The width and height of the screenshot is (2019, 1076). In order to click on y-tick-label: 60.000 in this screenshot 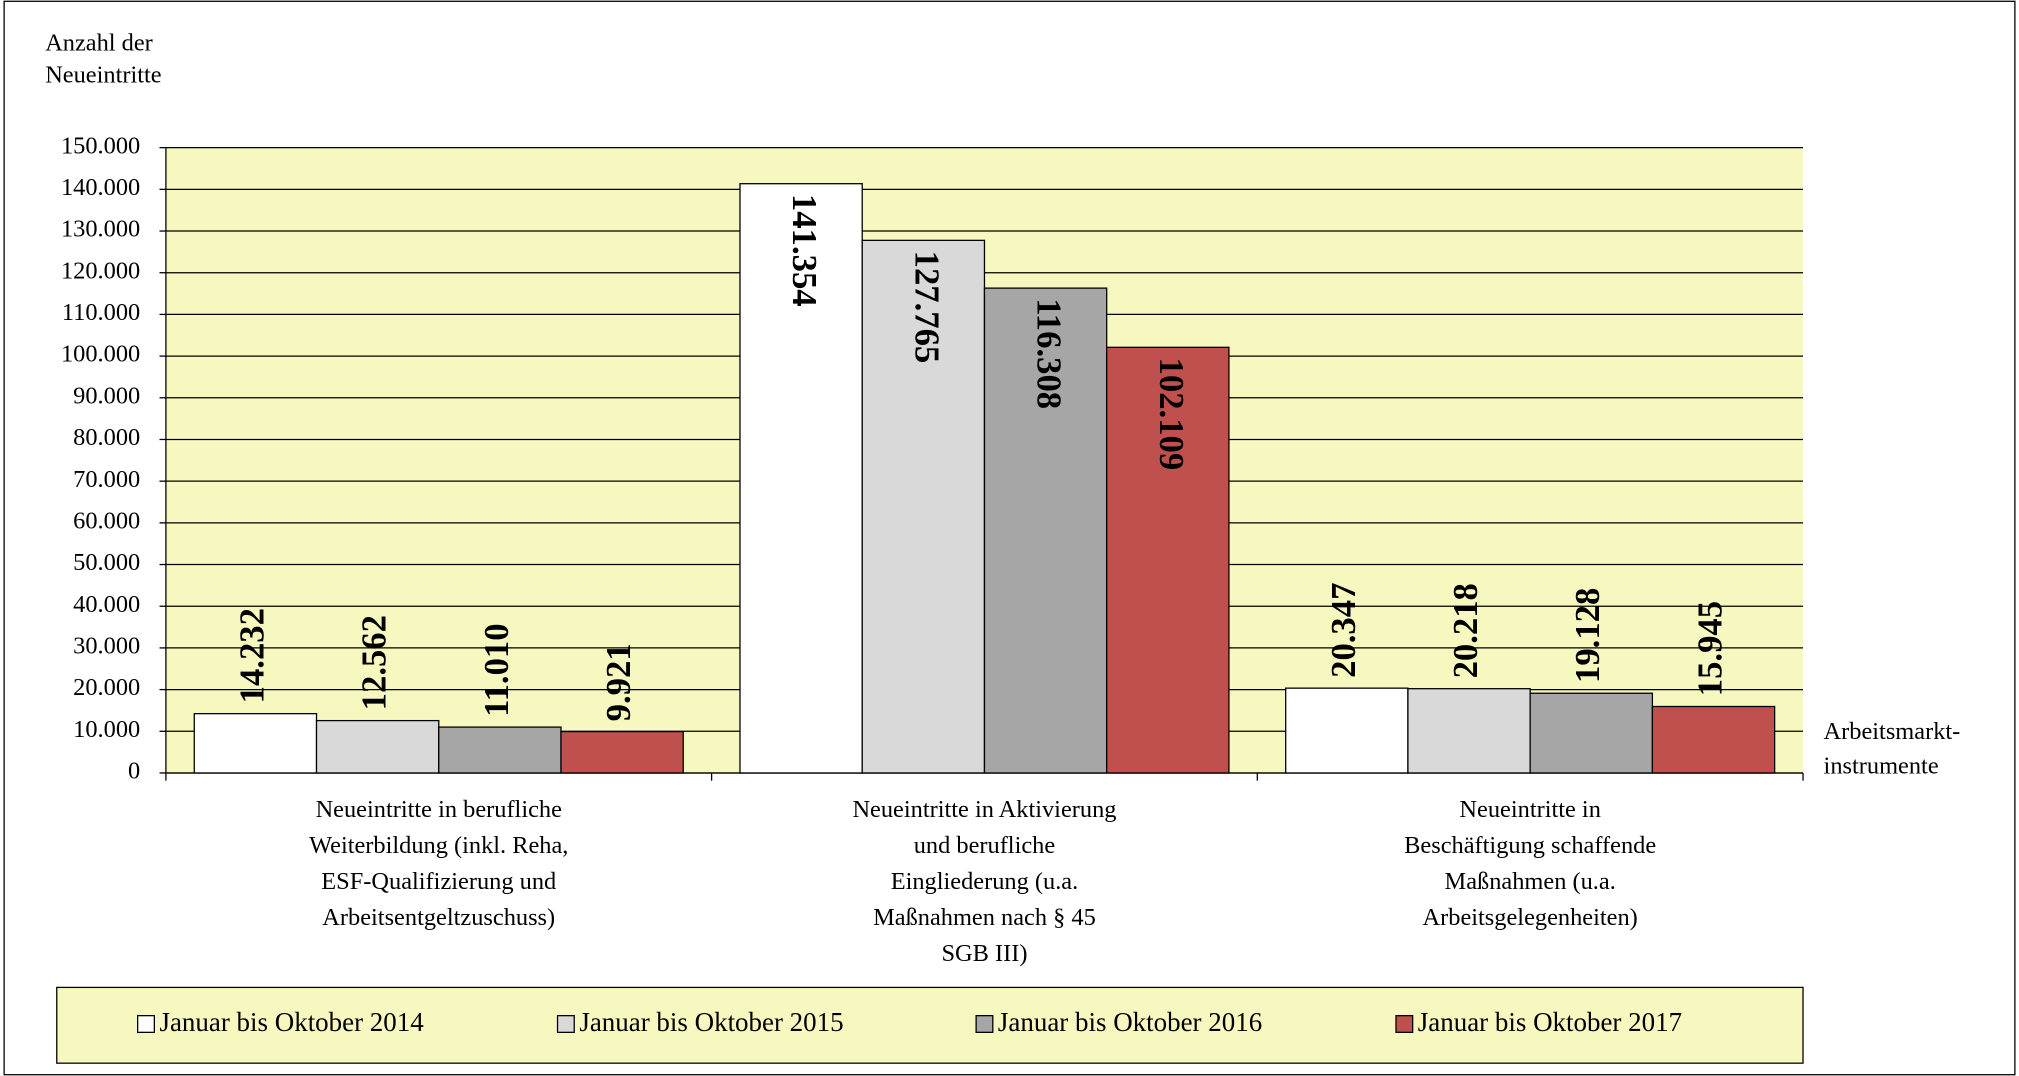, I will do `click(106, 520)`.